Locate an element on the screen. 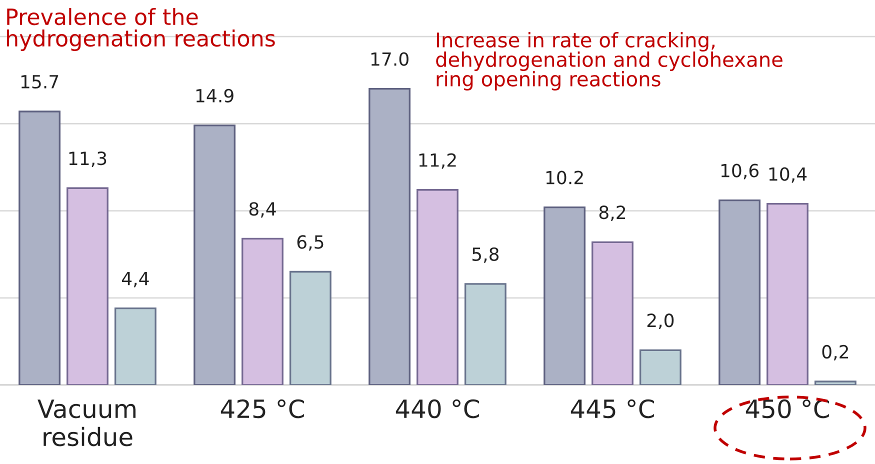  data-label: 10,6 is located at coordinates (740, 172).